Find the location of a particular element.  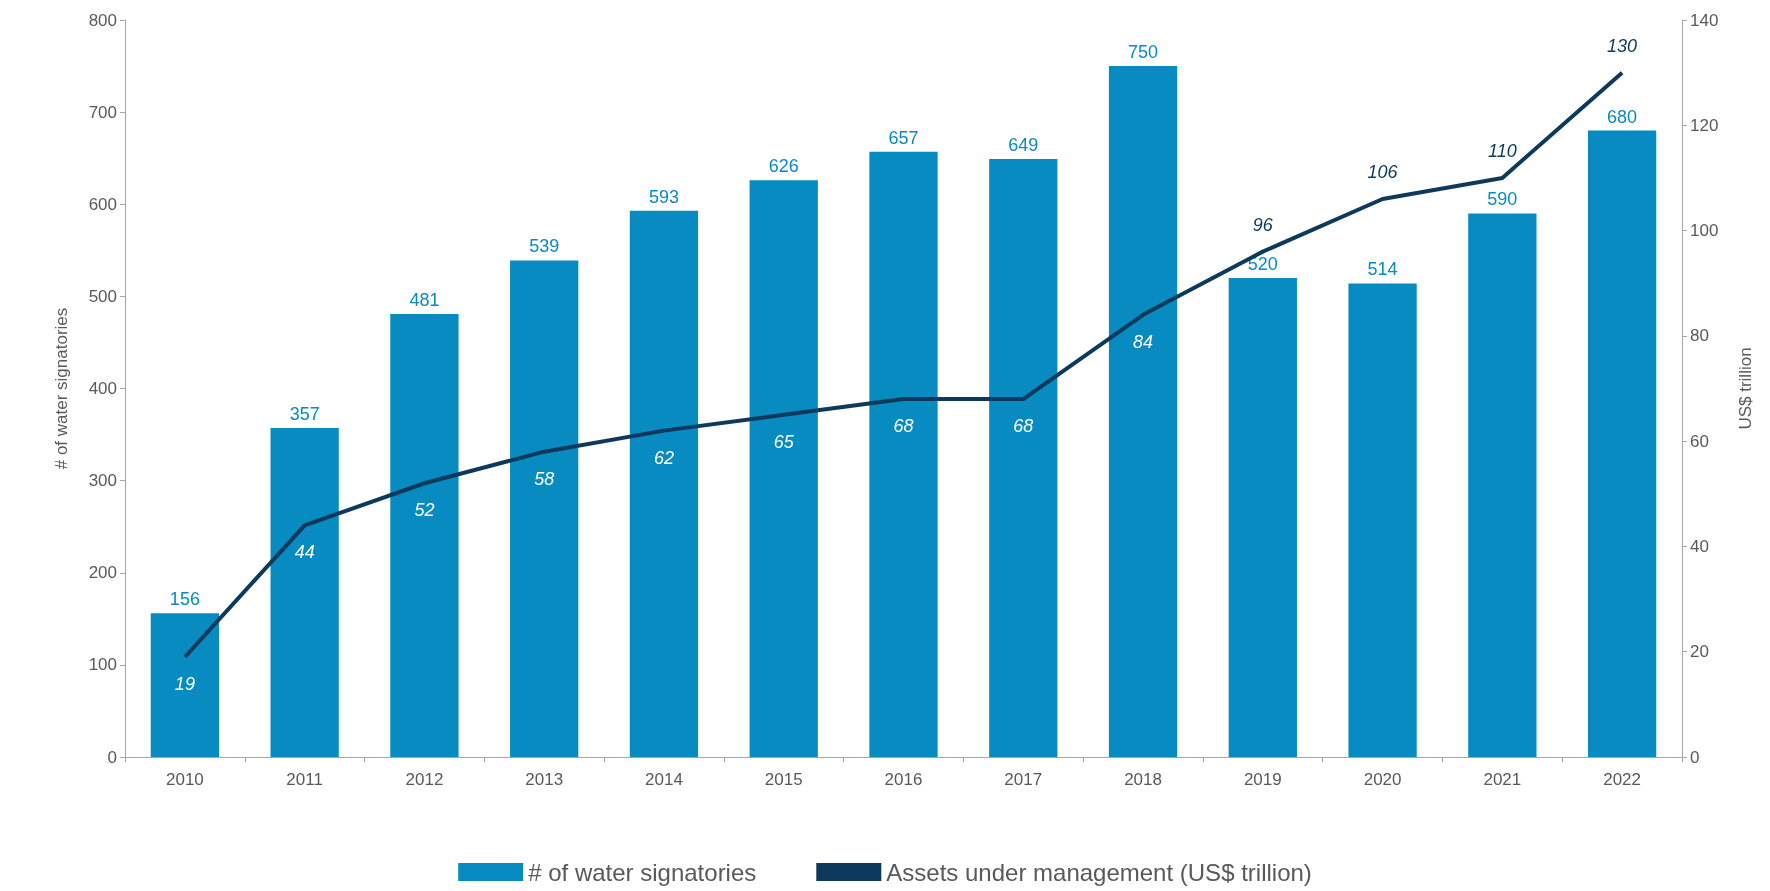

data-label: 44 is located at coordinates (304, 552).